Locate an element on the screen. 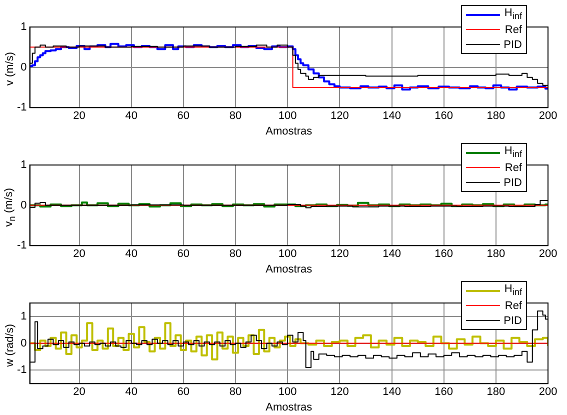 The height and width of the screenshot is (415, 567). y-axis-title: w (rad/s) is located at coordinates (10, 345).